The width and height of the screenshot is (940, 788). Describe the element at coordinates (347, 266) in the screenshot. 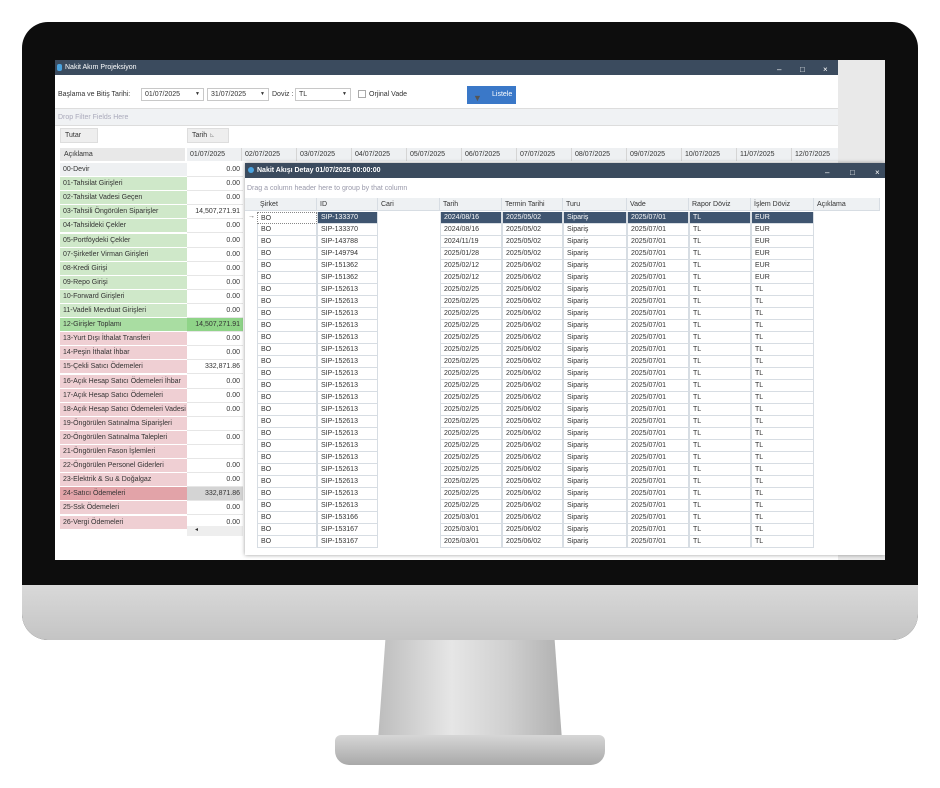

I see `table-cell: SIP-151362` at that location.